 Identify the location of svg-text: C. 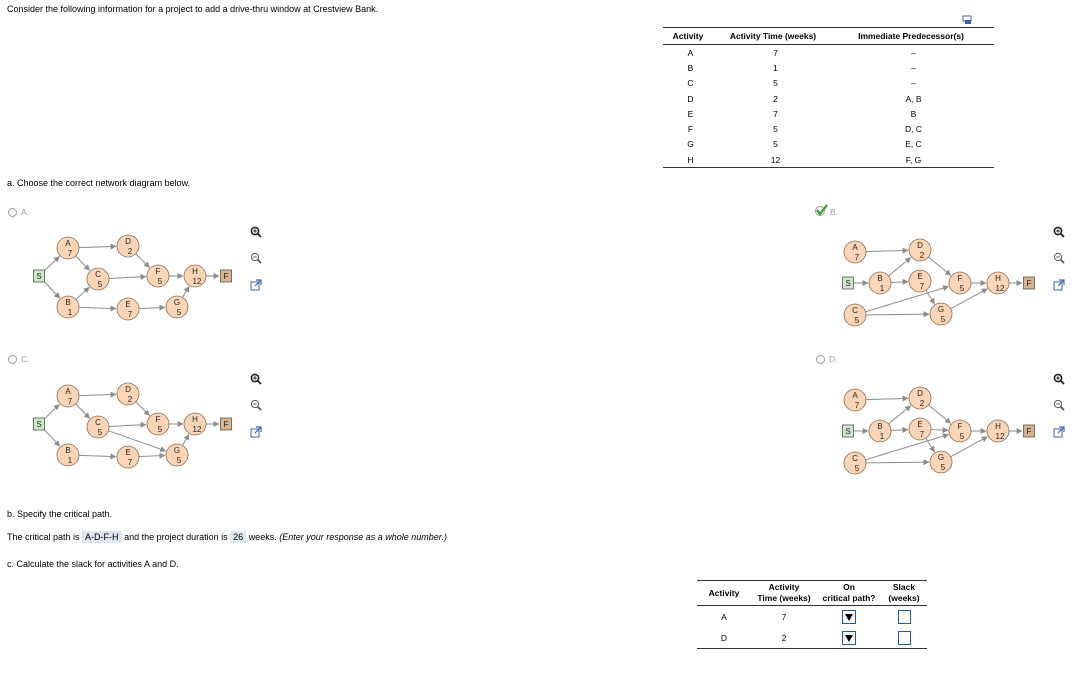
(98, 274).